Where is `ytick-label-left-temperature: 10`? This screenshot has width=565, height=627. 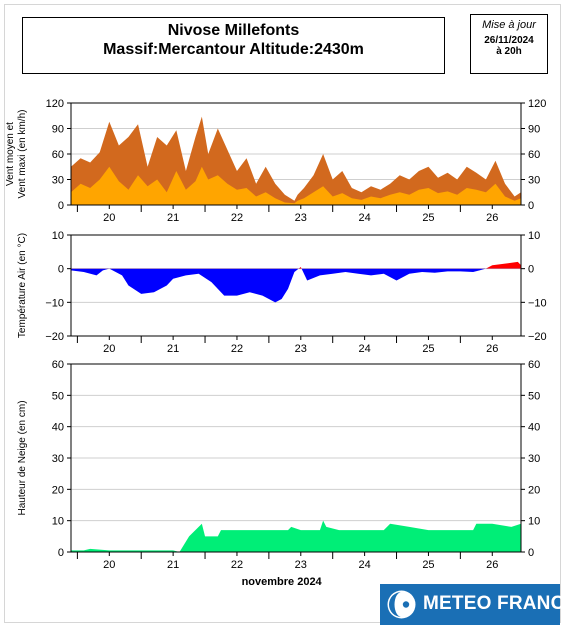
ytick-label-left-temperature: 10 is located at coordinates (58, 236).